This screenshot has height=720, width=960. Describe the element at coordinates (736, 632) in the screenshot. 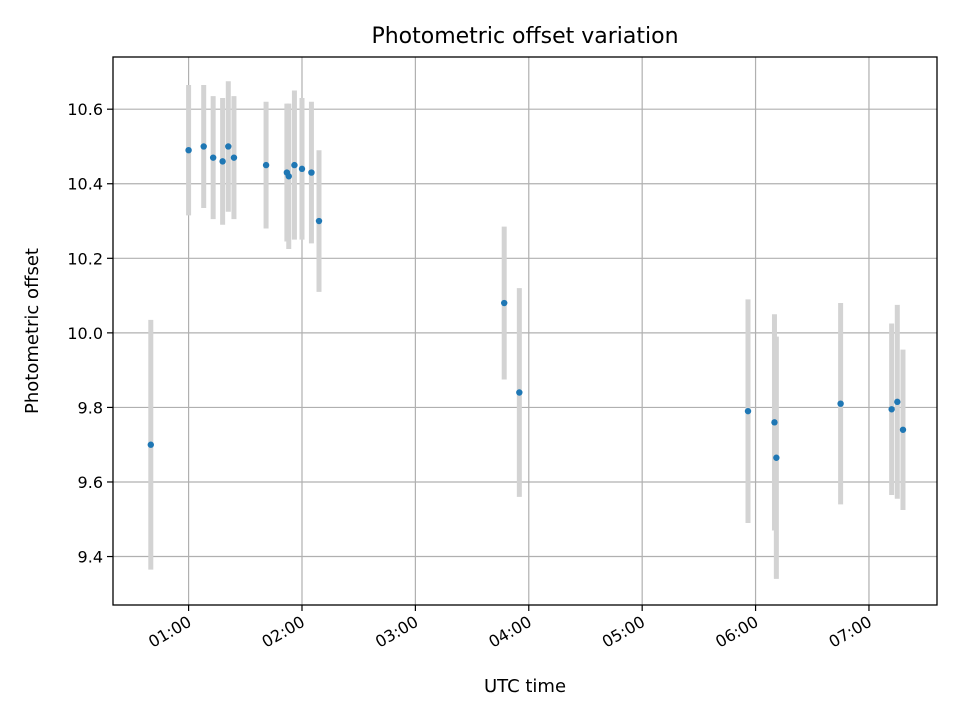

I see `x-tick-label: 06:00` at that location.